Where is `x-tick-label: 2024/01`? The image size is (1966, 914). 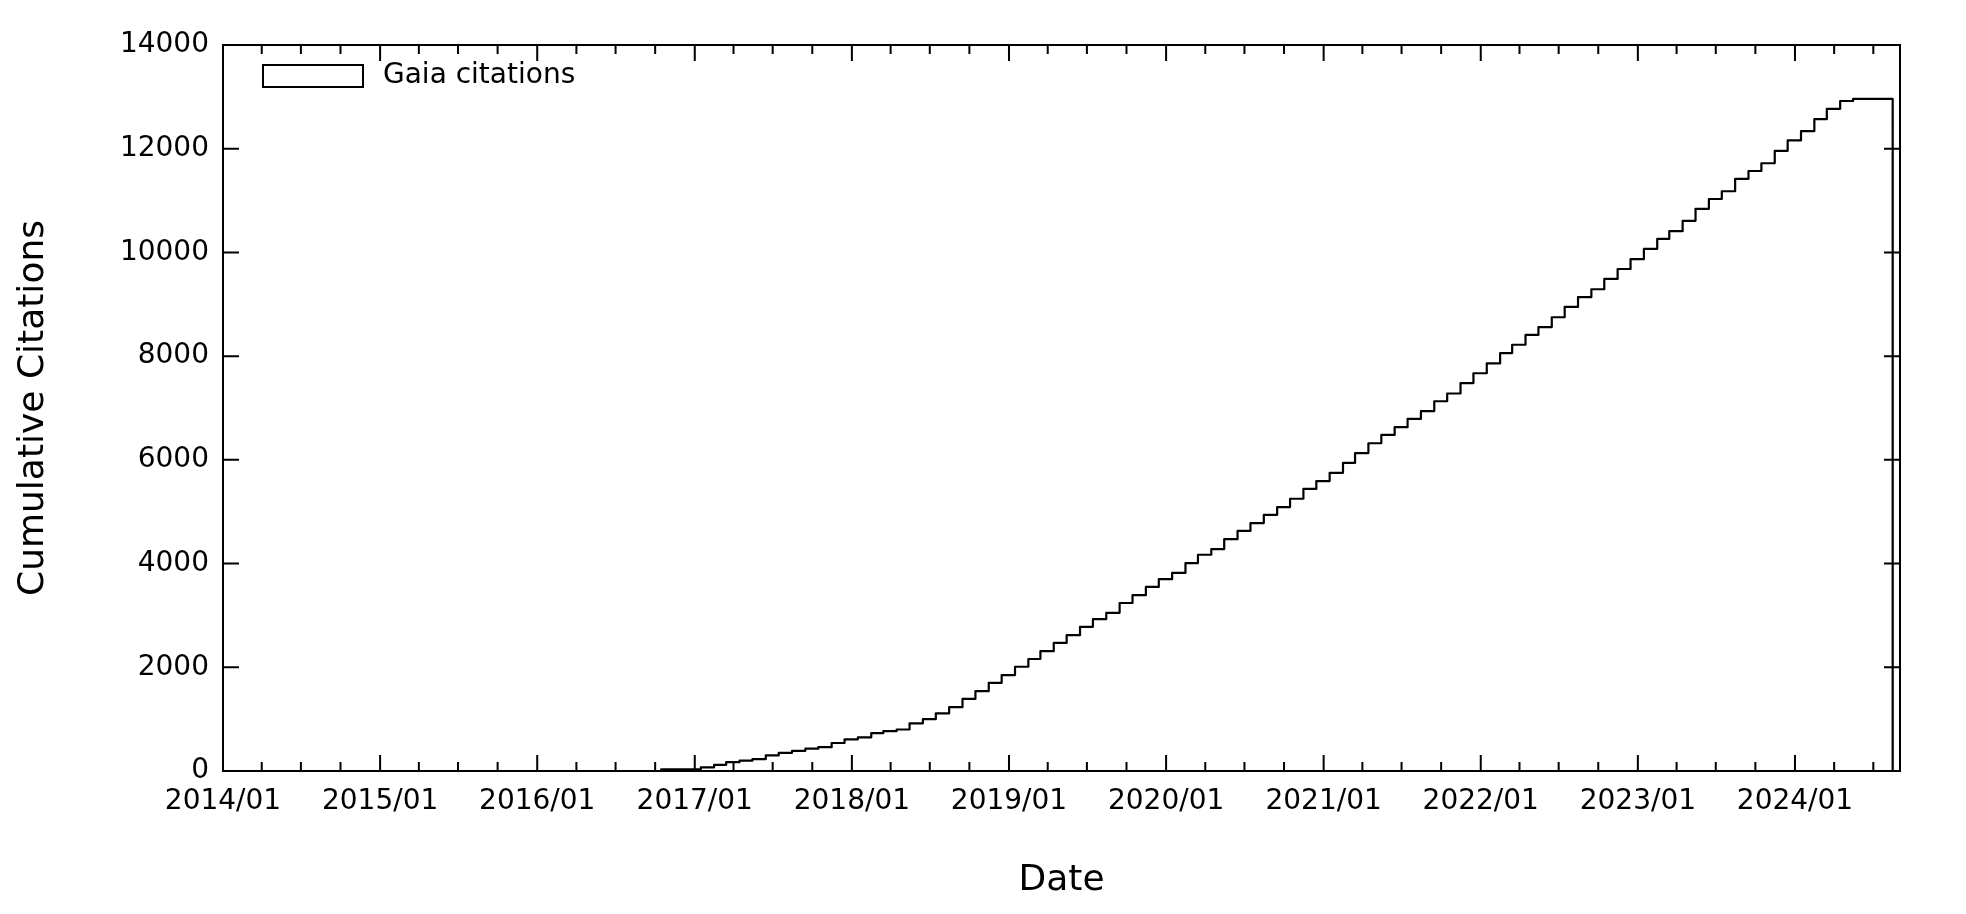
x-tick-label: 2024/01 is located at coordinates (1795, 800).